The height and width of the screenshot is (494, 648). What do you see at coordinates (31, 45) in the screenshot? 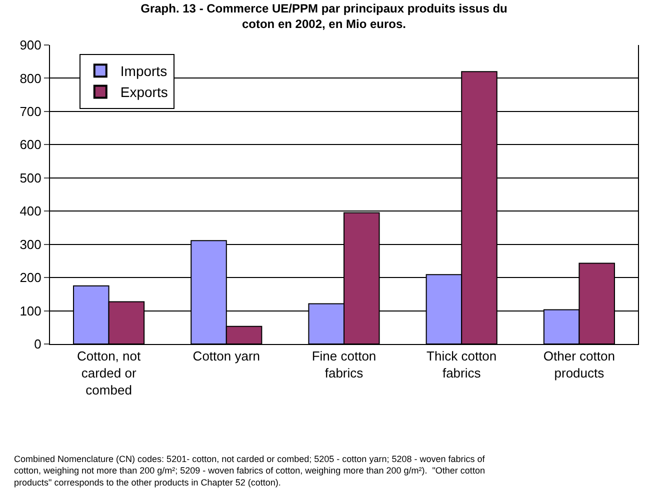
I see `y-tick-label: 900` at bounding box center [31, 45].